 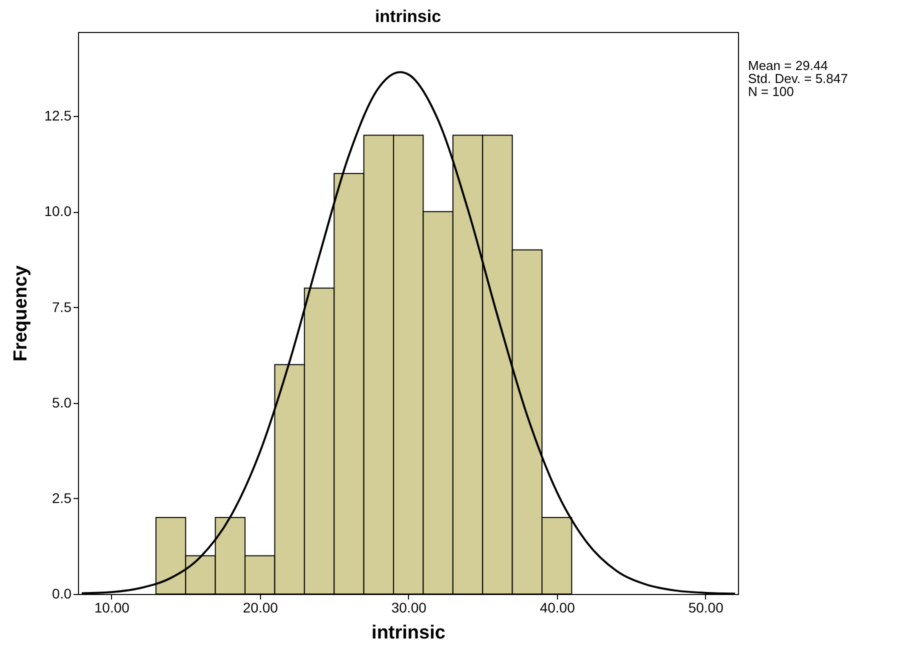 I want to click on text: Std. Dev. = 5.847, so click(x=798, y=78).